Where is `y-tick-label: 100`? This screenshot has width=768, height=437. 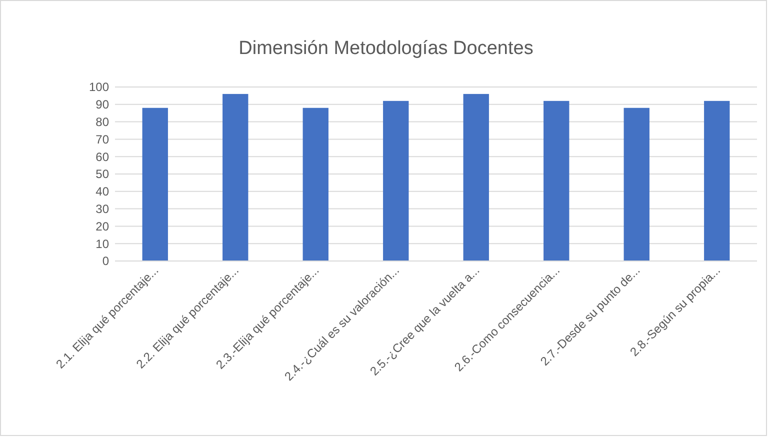
y-tick-label: 100 is located at coordinates (99, 87).